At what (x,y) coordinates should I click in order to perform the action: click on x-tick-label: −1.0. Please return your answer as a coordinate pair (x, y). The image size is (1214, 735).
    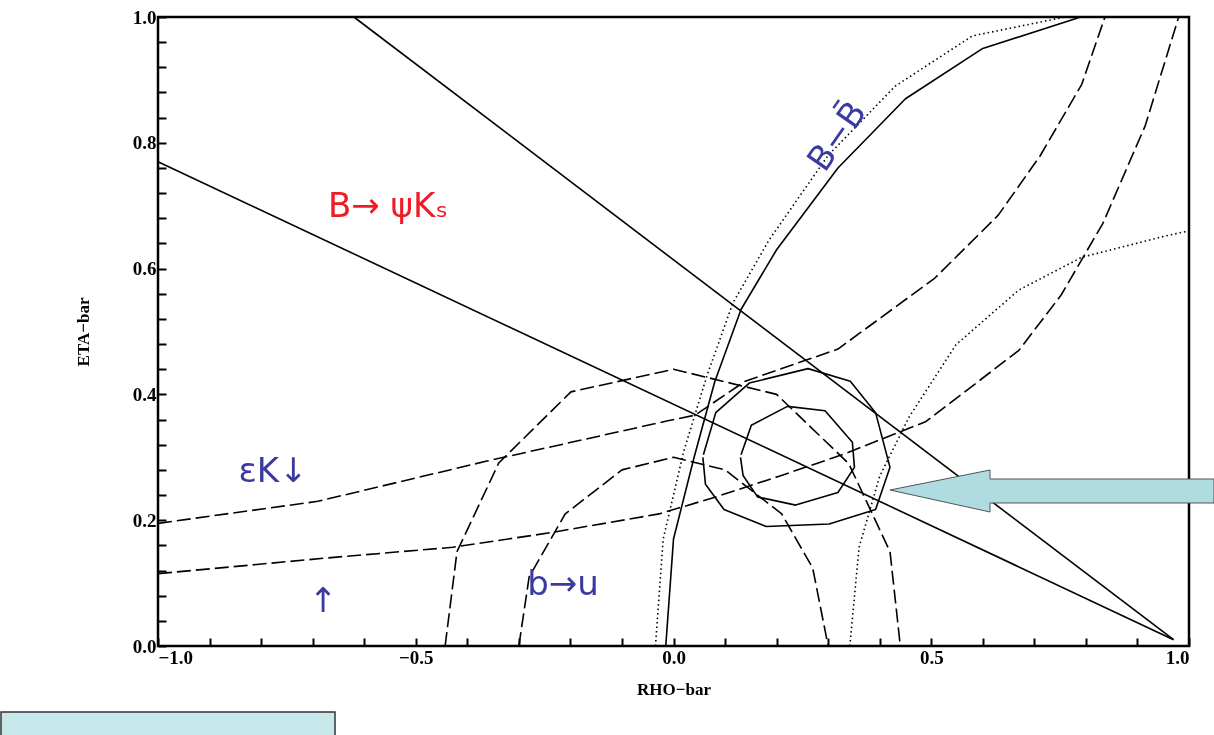
    Looking at the image, I should click on (176, 657).